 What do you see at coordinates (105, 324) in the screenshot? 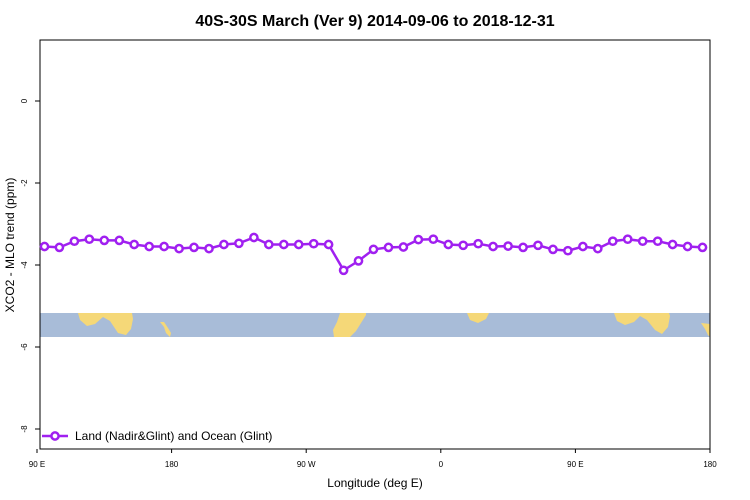
I see `land-australia-west` at bounding box center [105, 324].